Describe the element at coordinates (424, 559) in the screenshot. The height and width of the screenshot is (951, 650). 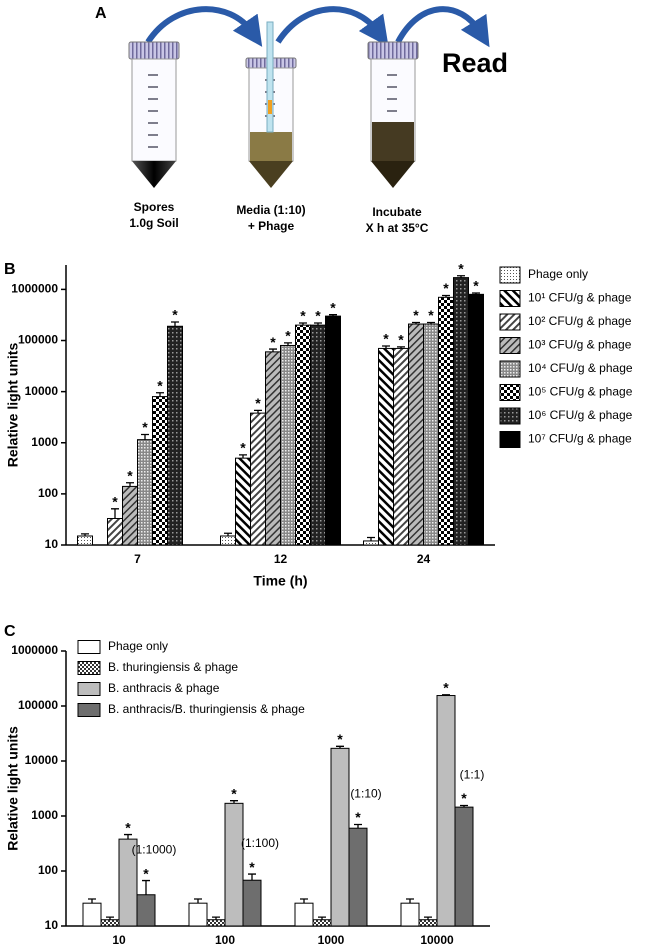
I see `x-tick-label: 24` at that location.